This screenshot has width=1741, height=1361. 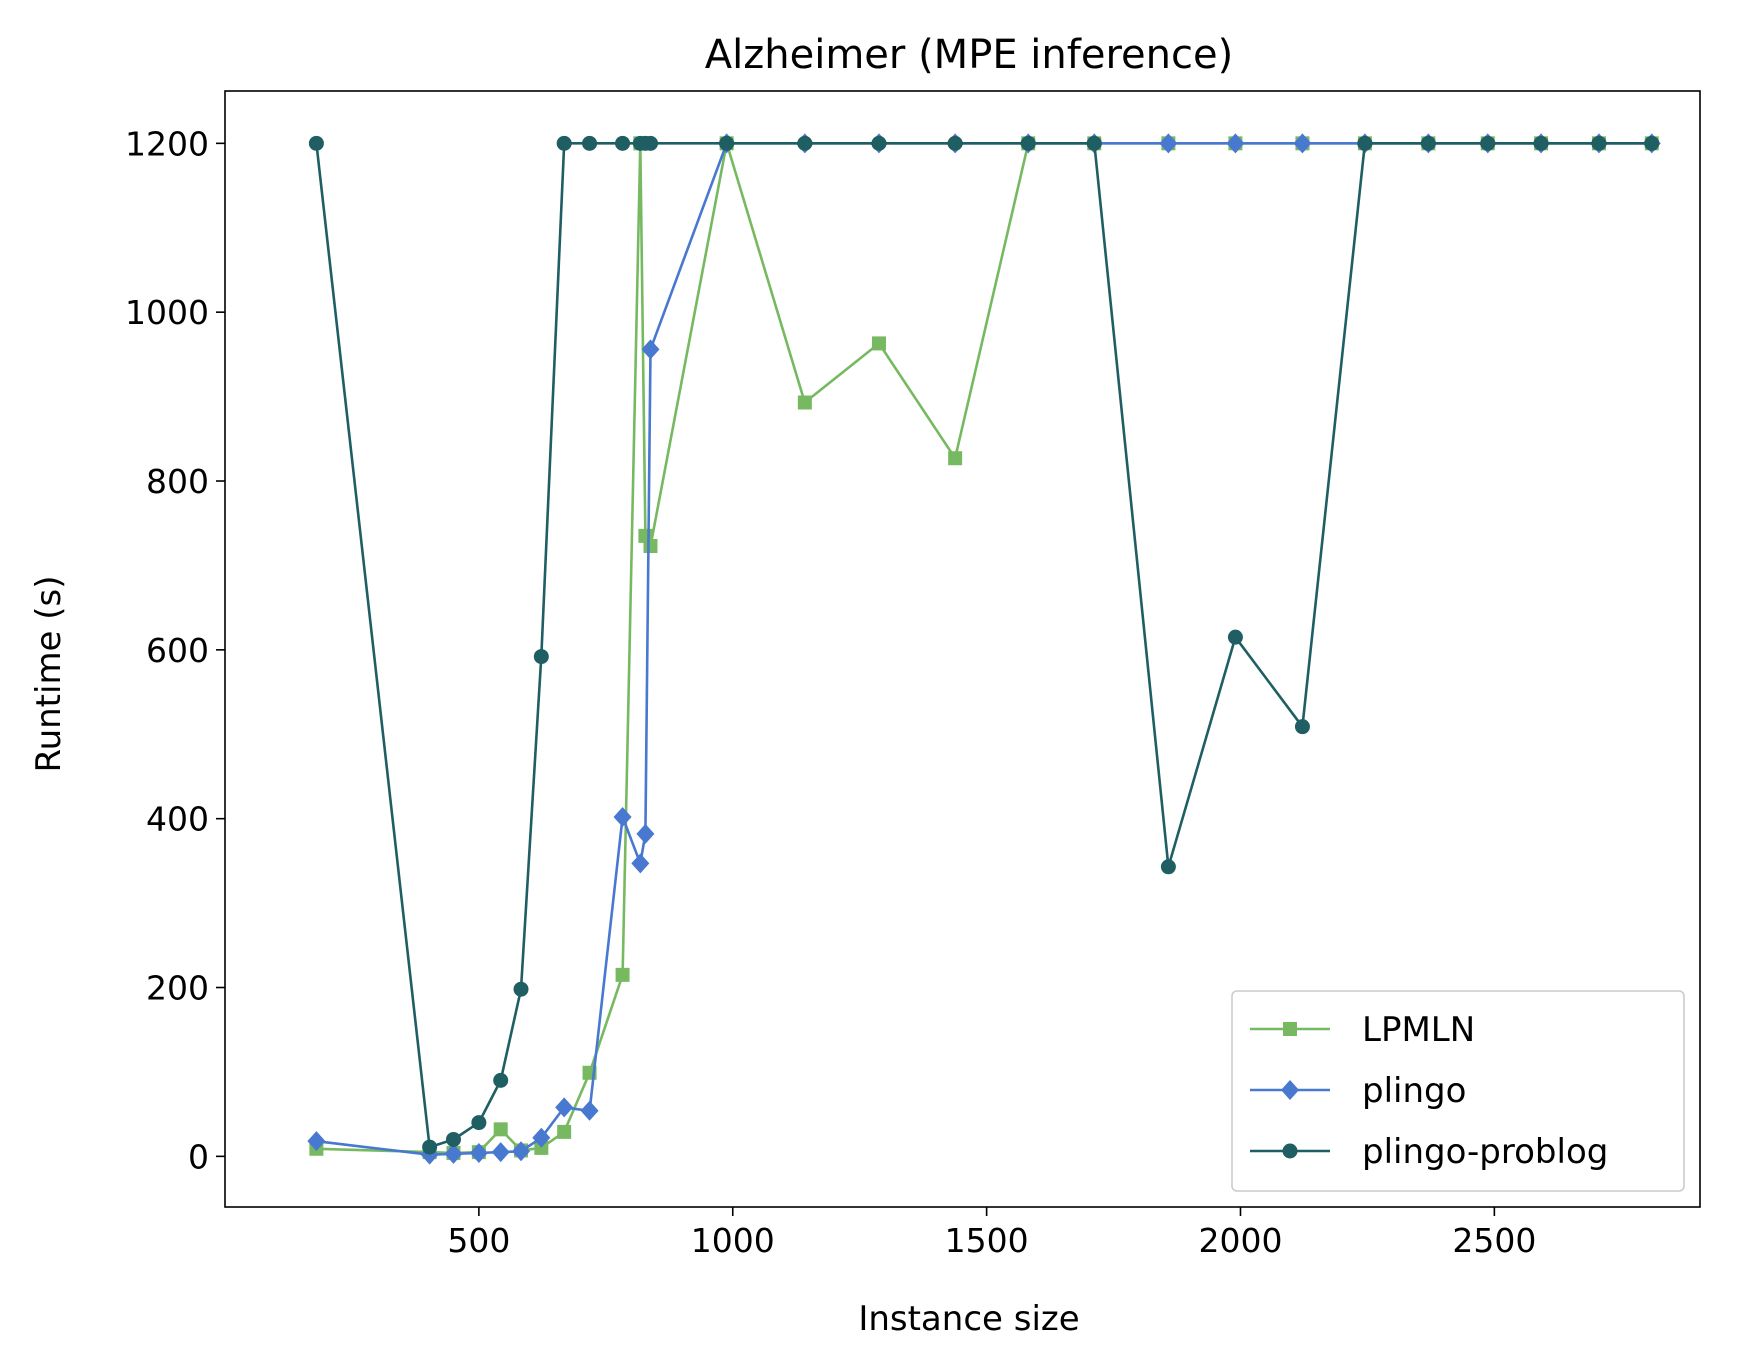 I want to click on y-tick-label: 600, so click(x=177, y=650).